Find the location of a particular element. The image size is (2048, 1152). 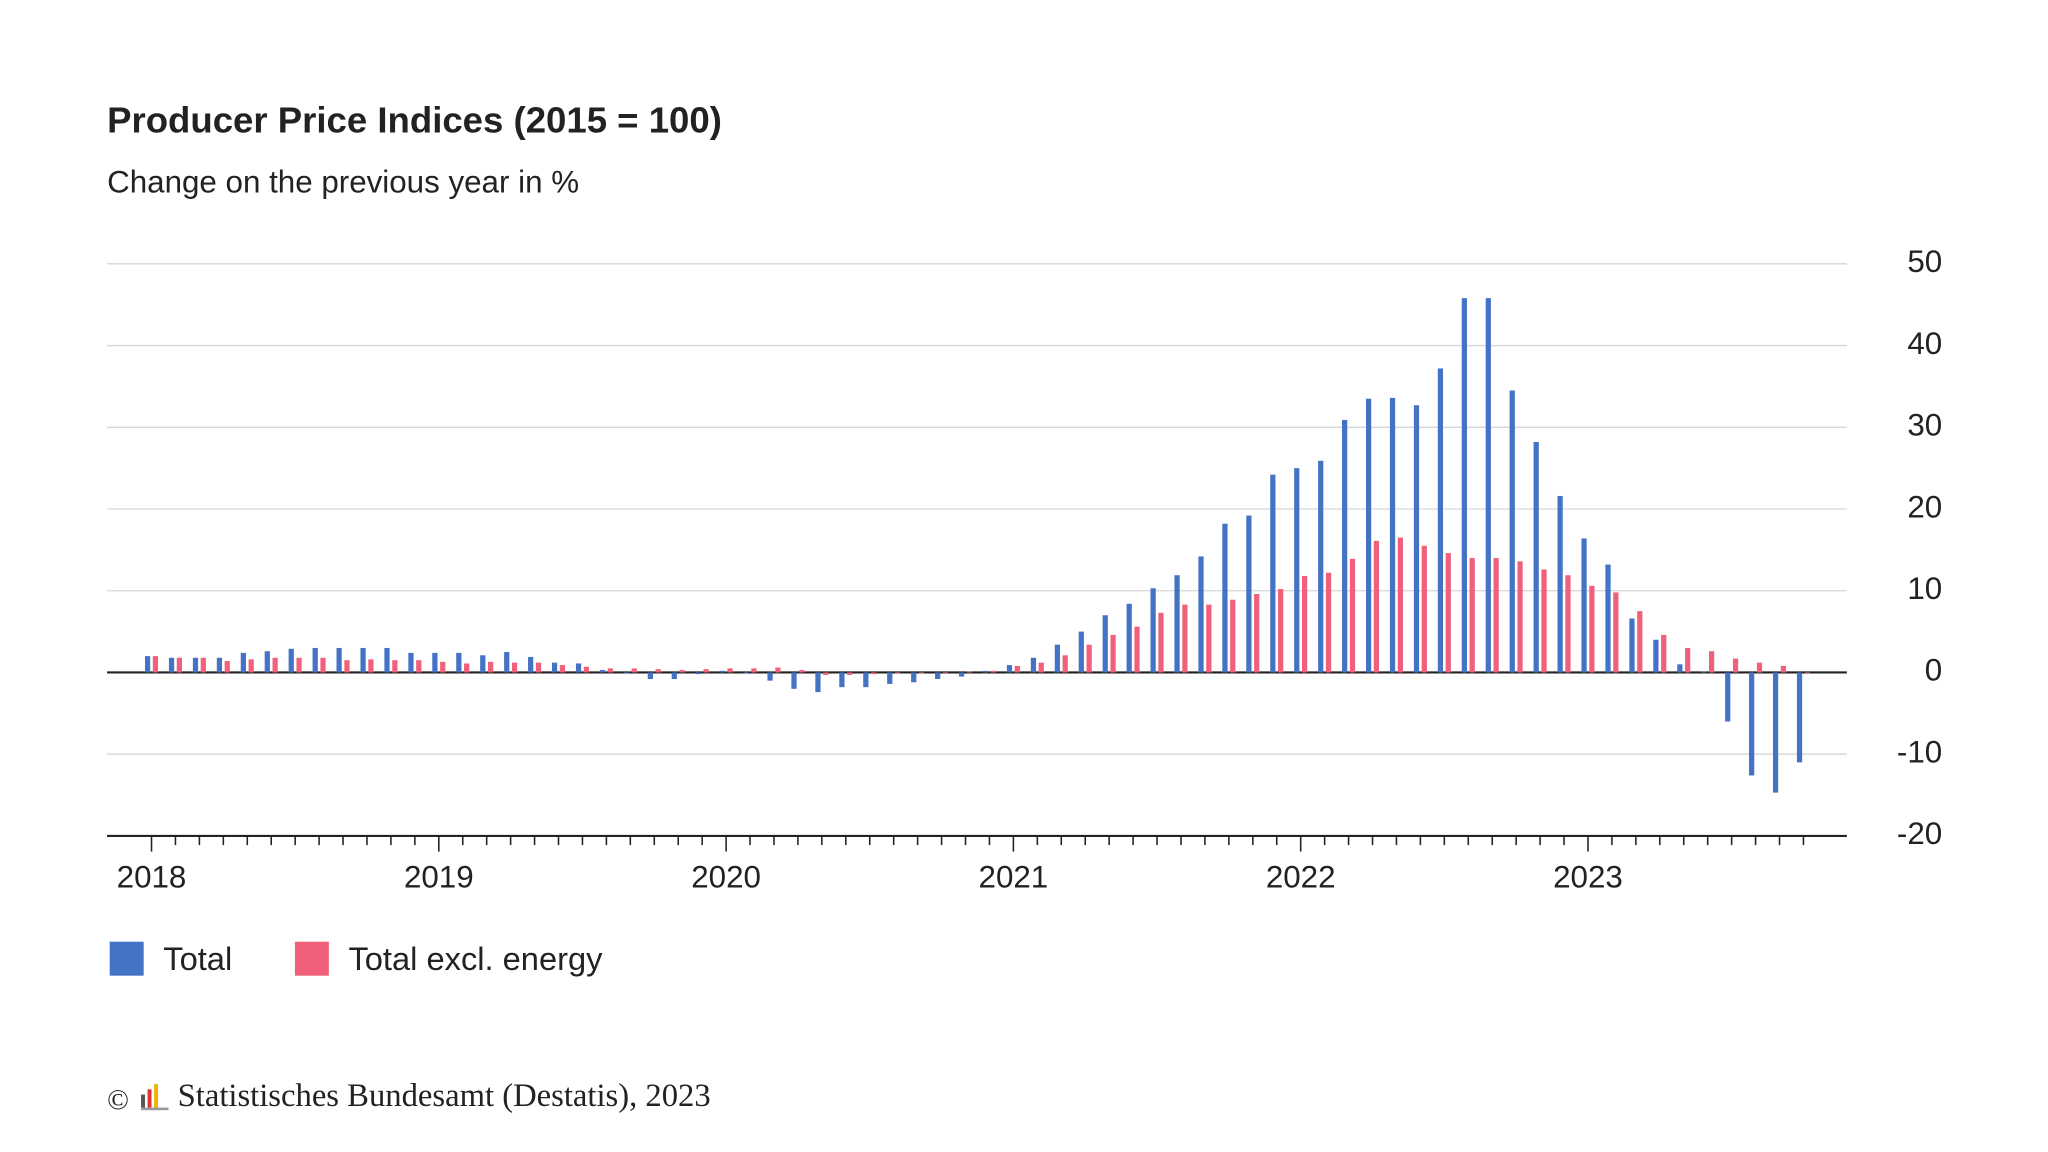

source: Statistisches Bundesamt (Destatis), 2023 is located at coordinates (444, 1096).